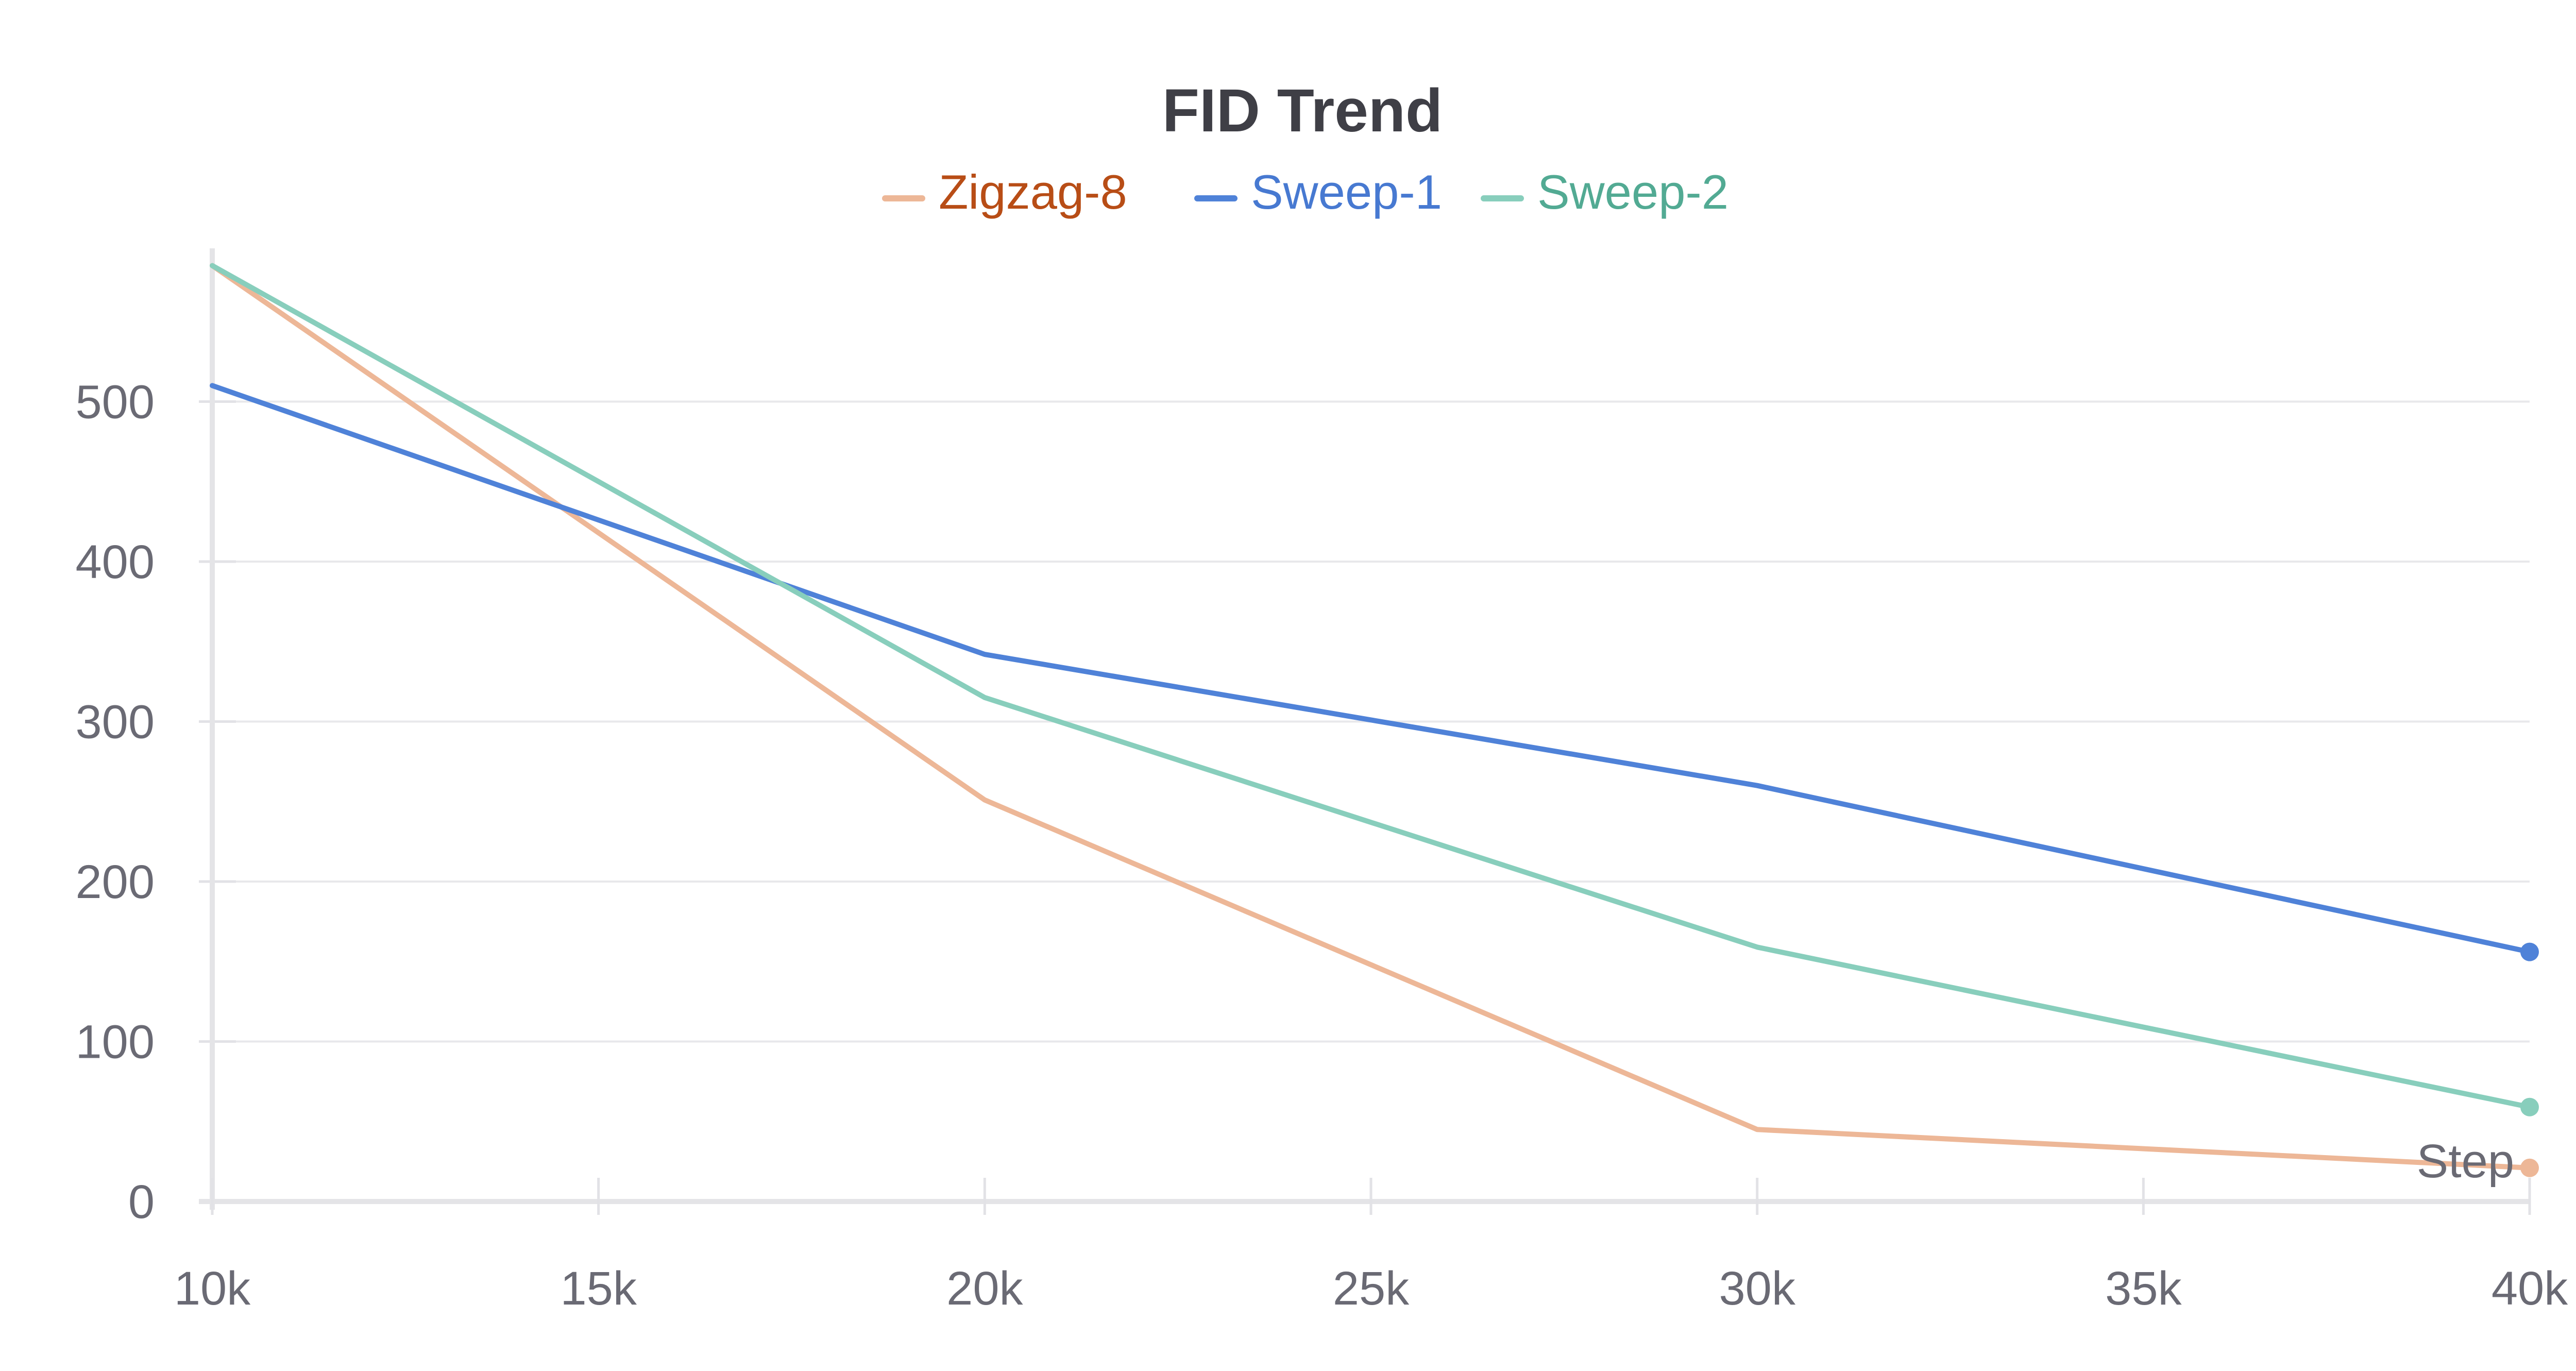  I want to click on y-tick-label: 0, so click(141, 1202).